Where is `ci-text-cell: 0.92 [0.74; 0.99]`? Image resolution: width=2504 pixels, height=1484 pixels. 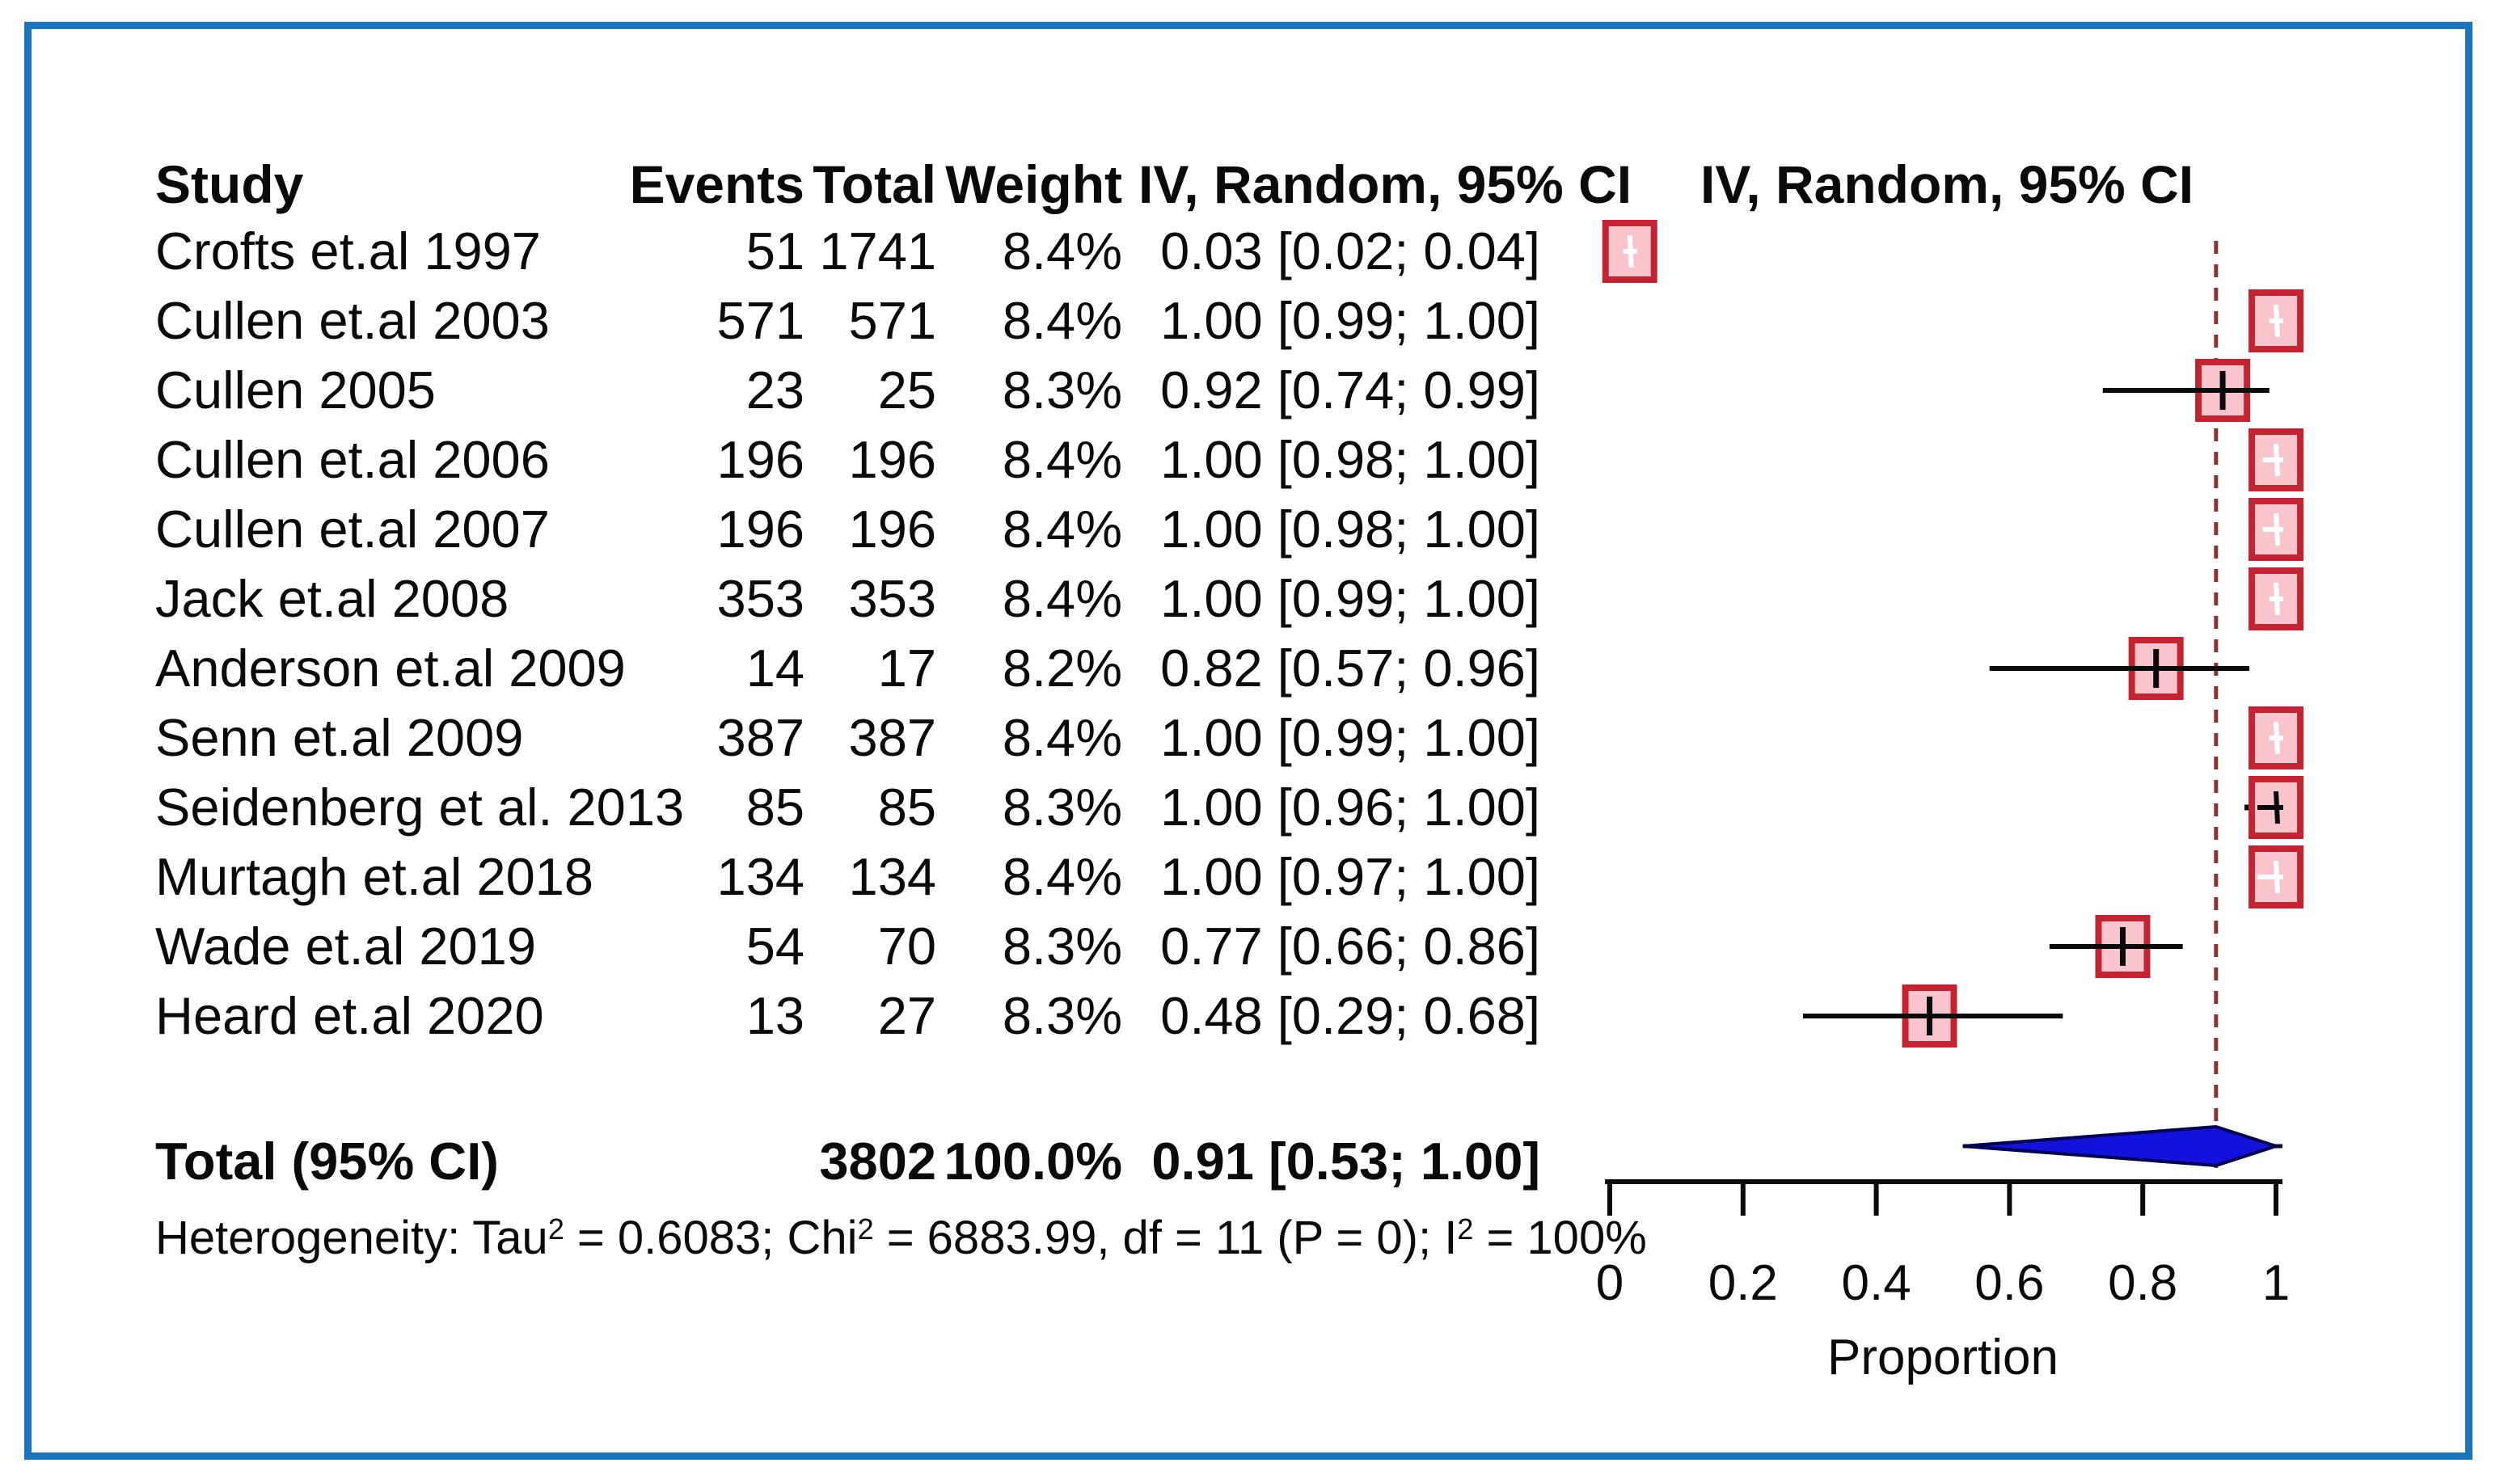 ci-text-cell: 0.92 [0.74; 0.99] is located at coordinates (1350, 389).